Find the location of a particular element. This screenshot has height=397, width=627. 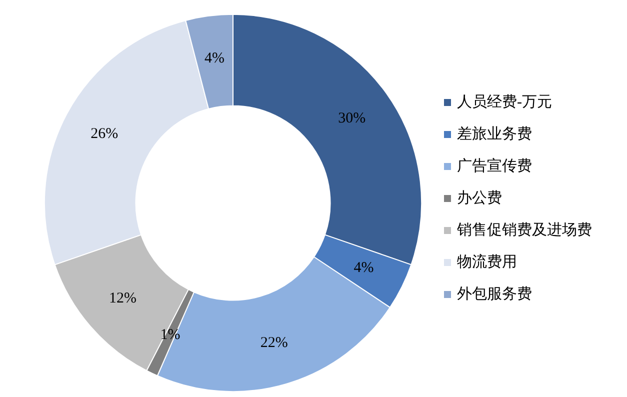

legend-label: 广告宣传费 is located at coordinates (494, 166).